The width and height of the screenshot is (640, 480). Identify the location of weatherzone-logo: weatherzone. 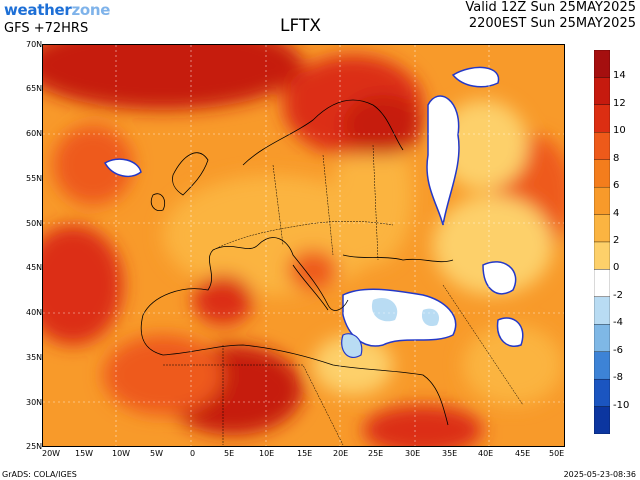
(57, 10).